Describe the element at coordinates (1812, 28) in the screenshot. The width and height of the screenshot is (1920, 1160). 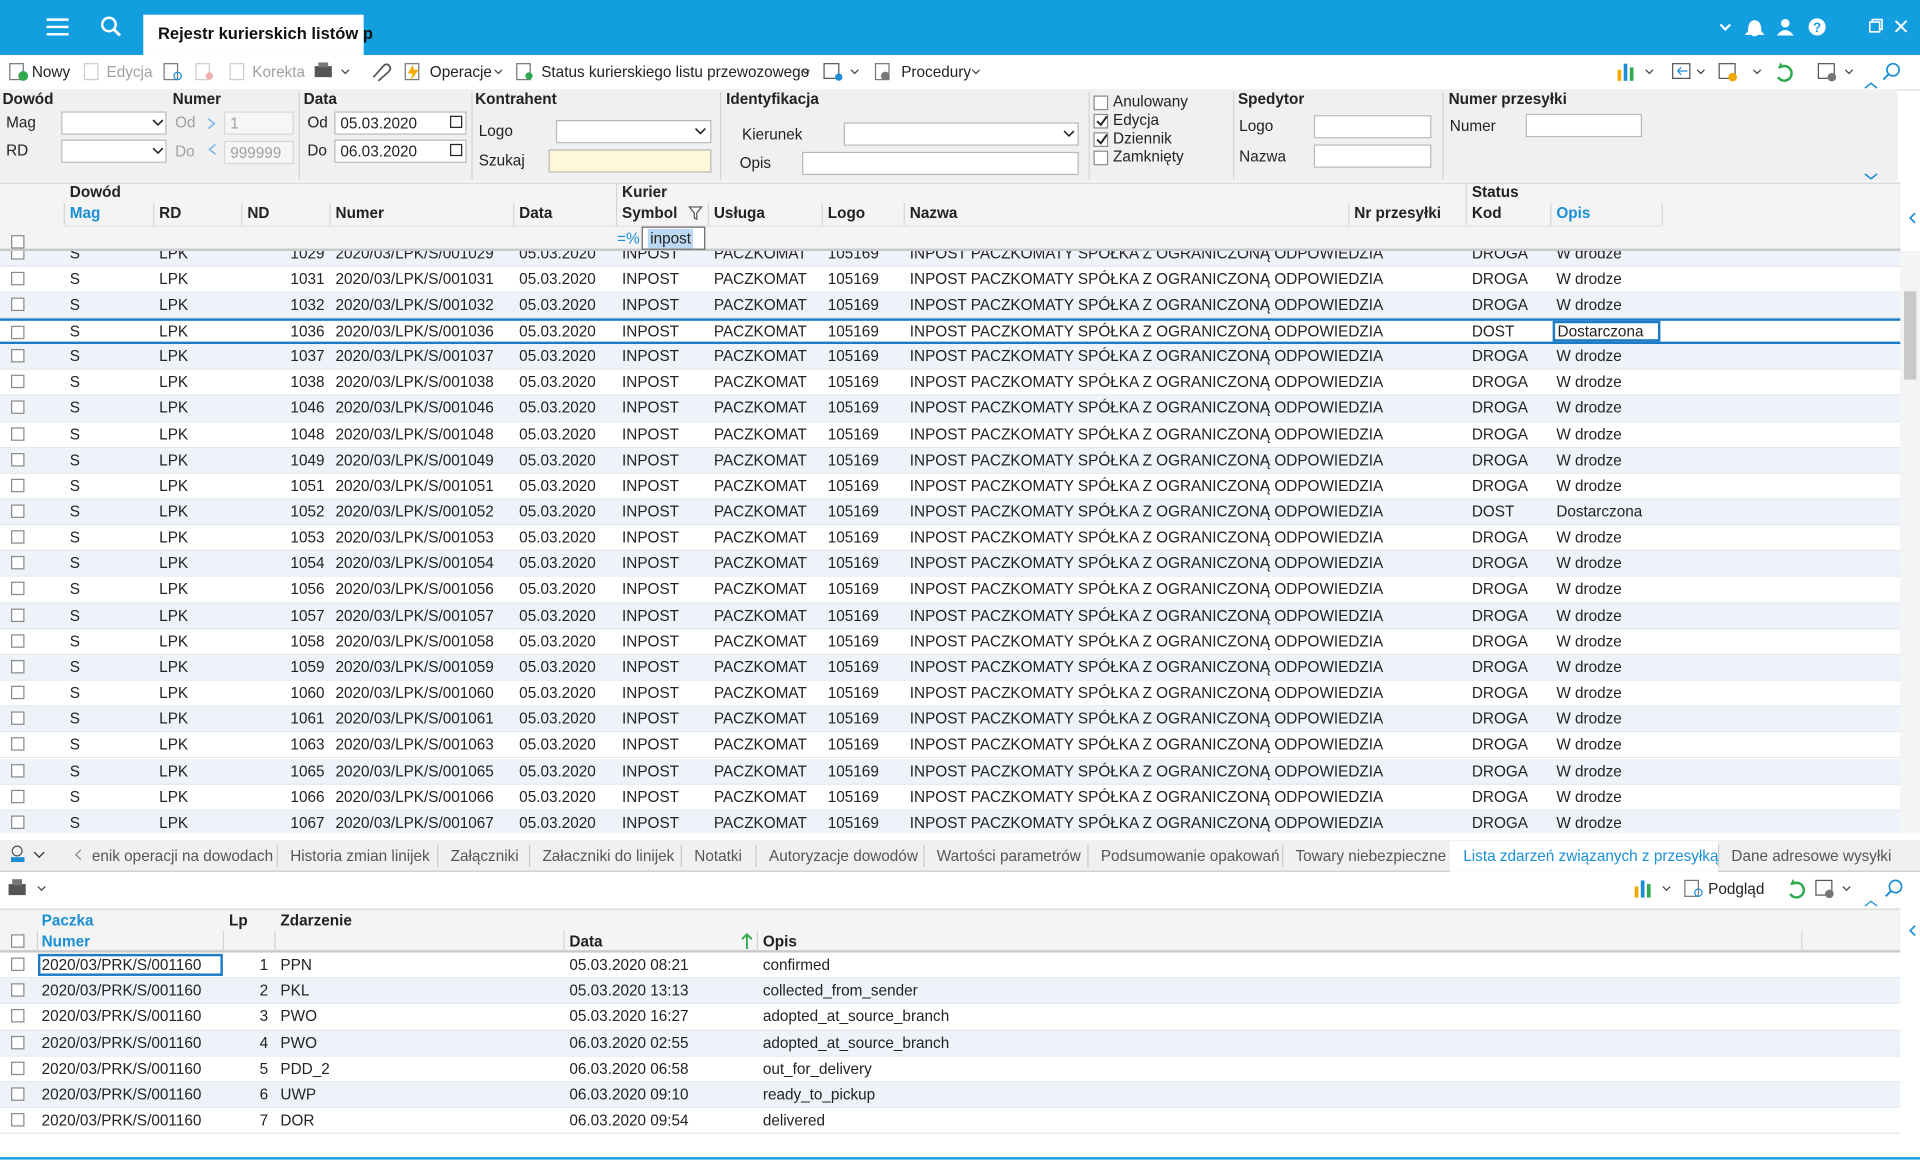
I see `window-controls: ?` at that location.